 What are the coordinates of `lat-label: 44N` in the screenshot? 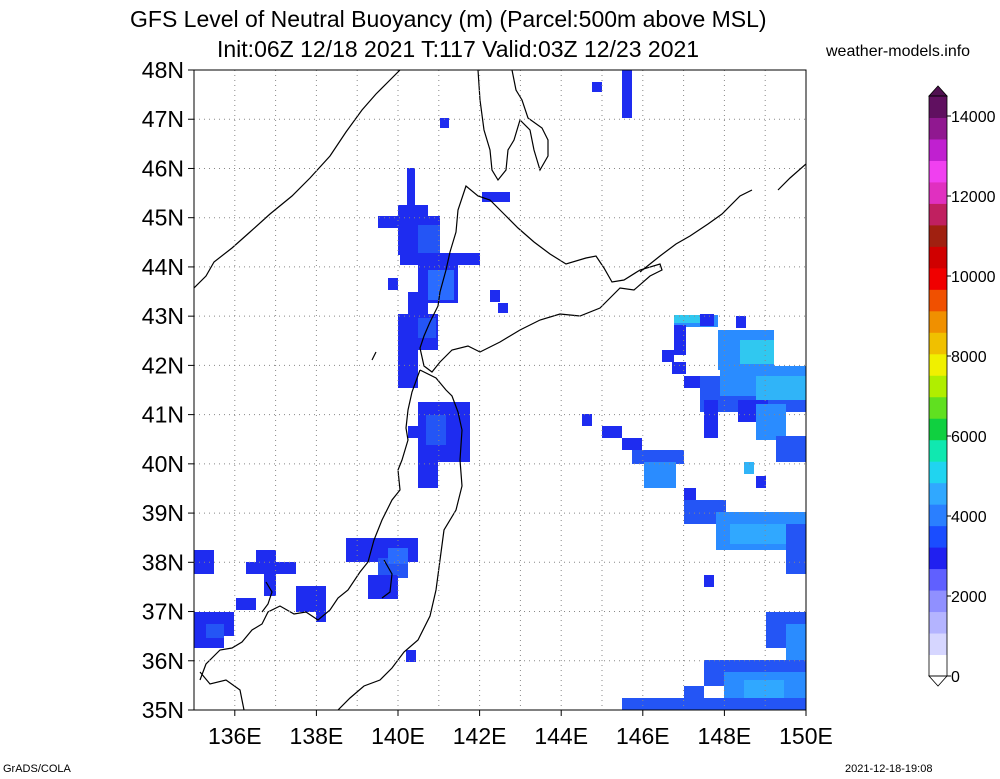 It's located at (163, 267).